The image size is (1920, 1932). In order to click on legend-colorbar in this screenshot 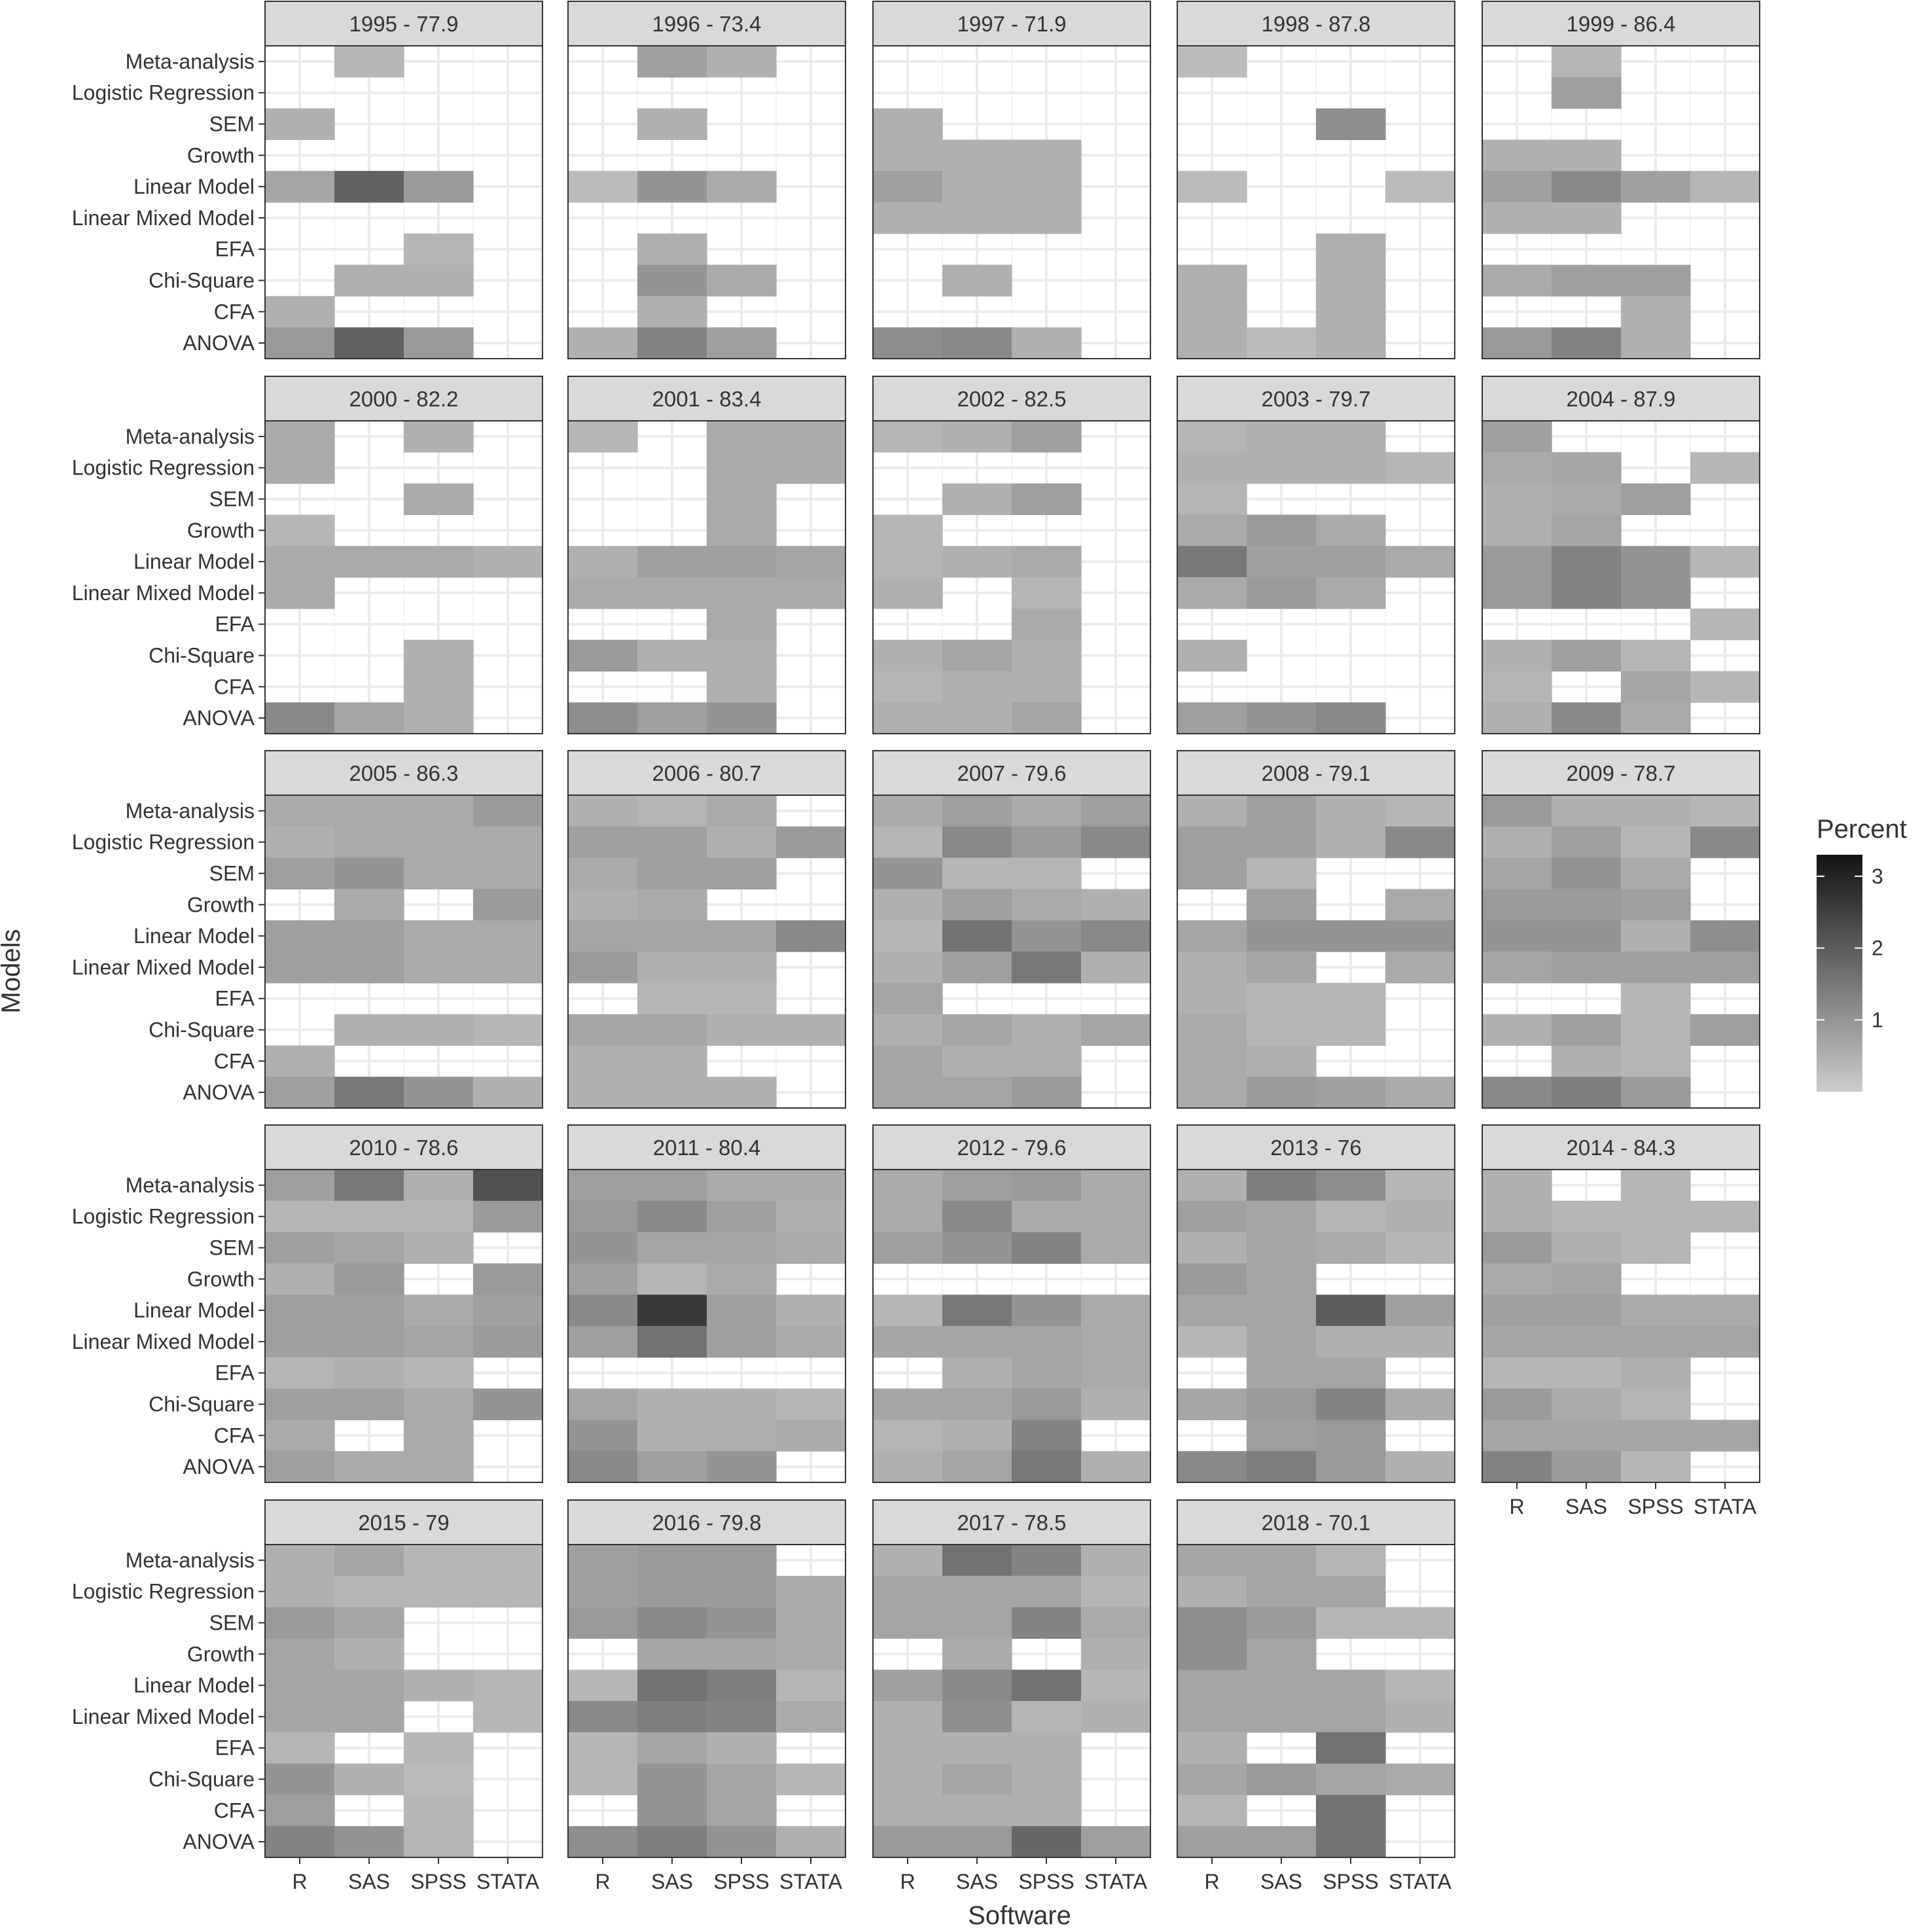, I will do `click(1840, 973)`.